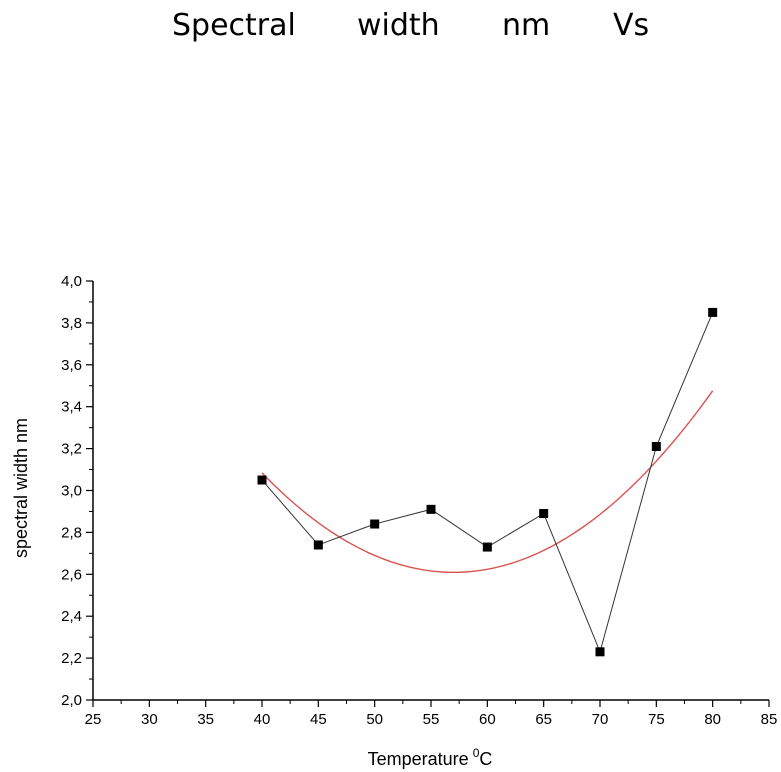  I want to click on title-word-spectral: Spectral, so click(234, 25).